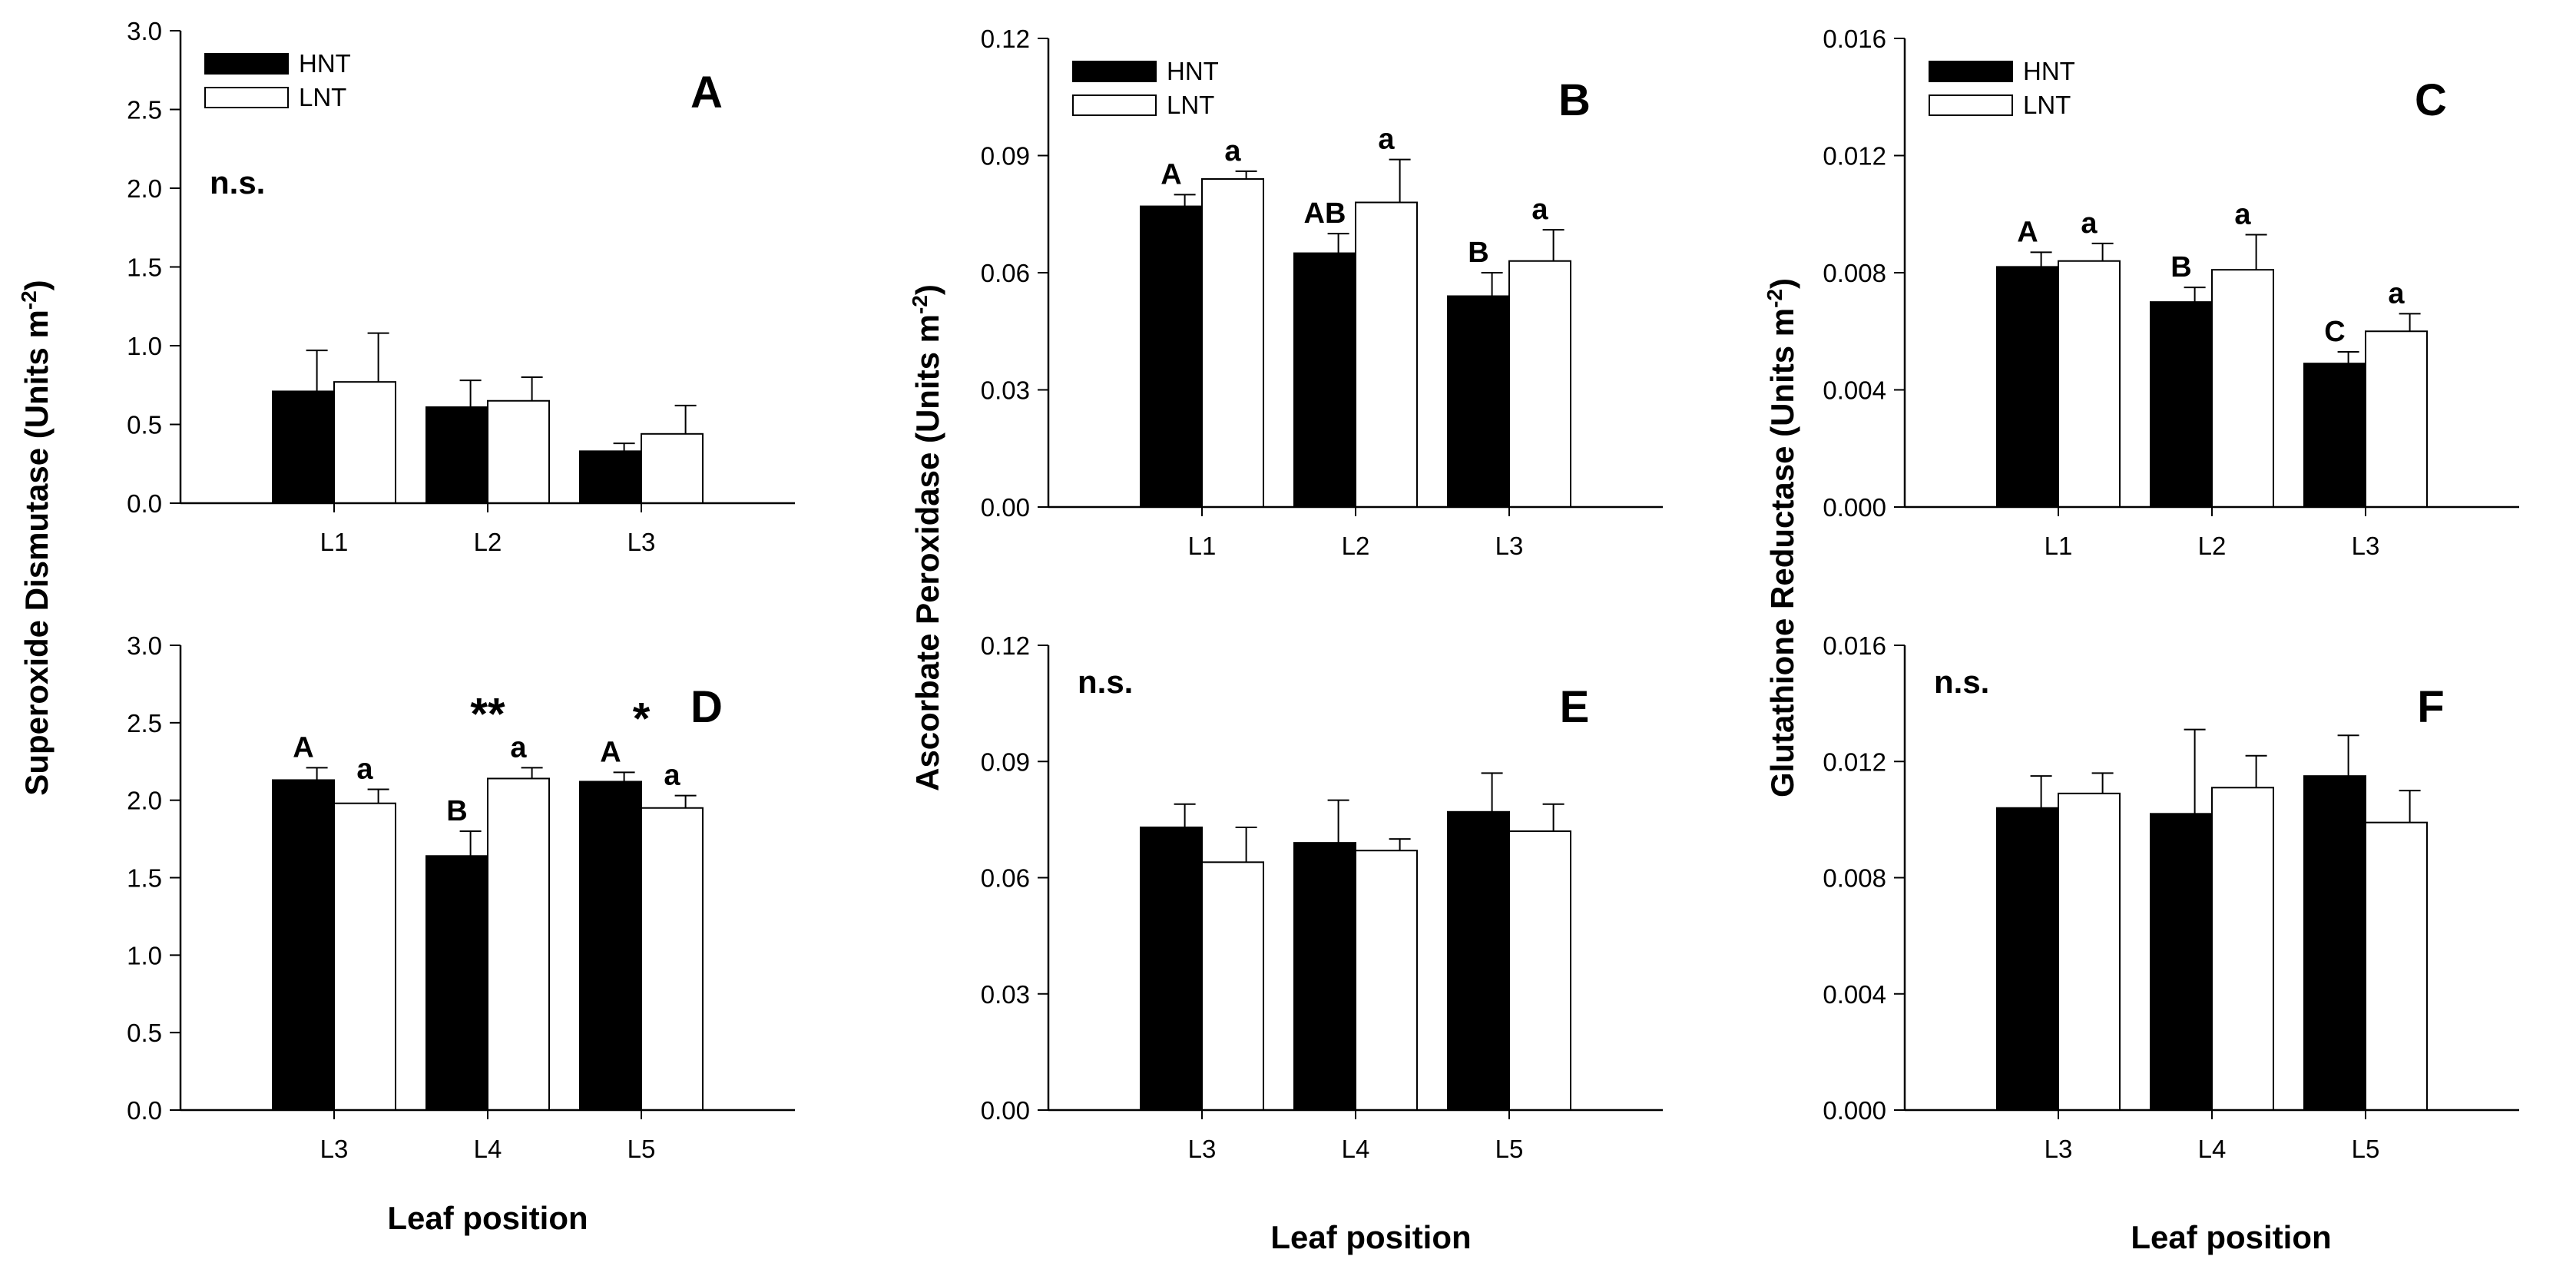  Describe the element at coordinates (2430, 707) in the screenshot. I see `panel-letter-f: F` at that location.